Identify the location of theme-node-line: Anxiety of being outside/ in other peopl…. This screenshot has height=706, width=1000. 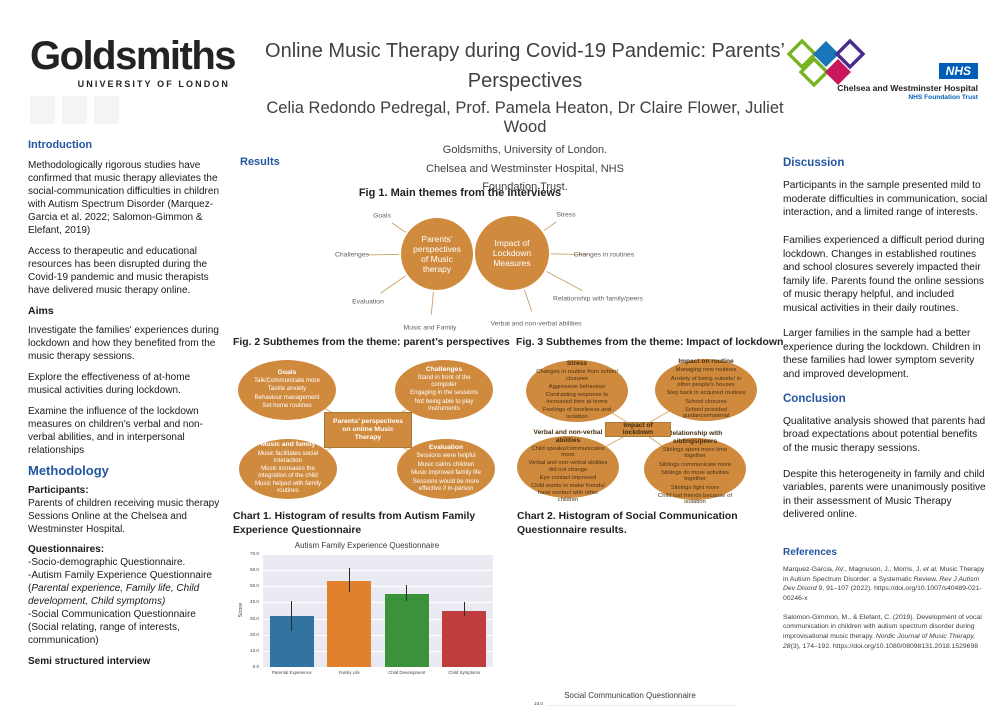
(706, 382).